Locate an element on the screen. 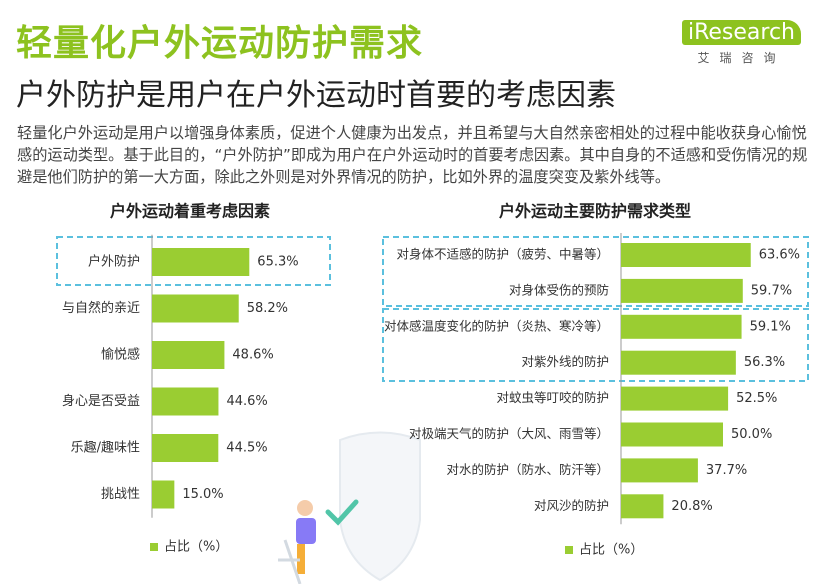 This screenshot has width=831, height=584. category-label: 对身体不适感的防护（疲劳、中暑等） is located at coordinates (502, 254).